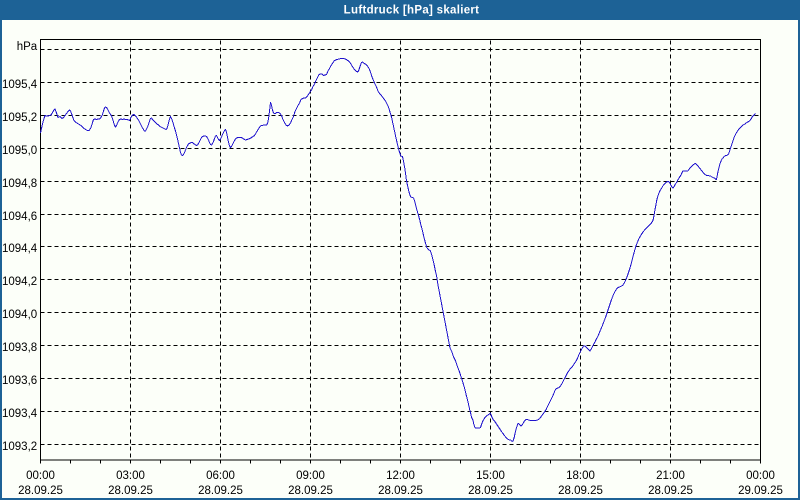 The width and height of the screenshot is (800, 500). What do you see at coordinates (19, 118) in the screenshot?
I see `svg-text: 1095,2` at bounding box center [19, 118].